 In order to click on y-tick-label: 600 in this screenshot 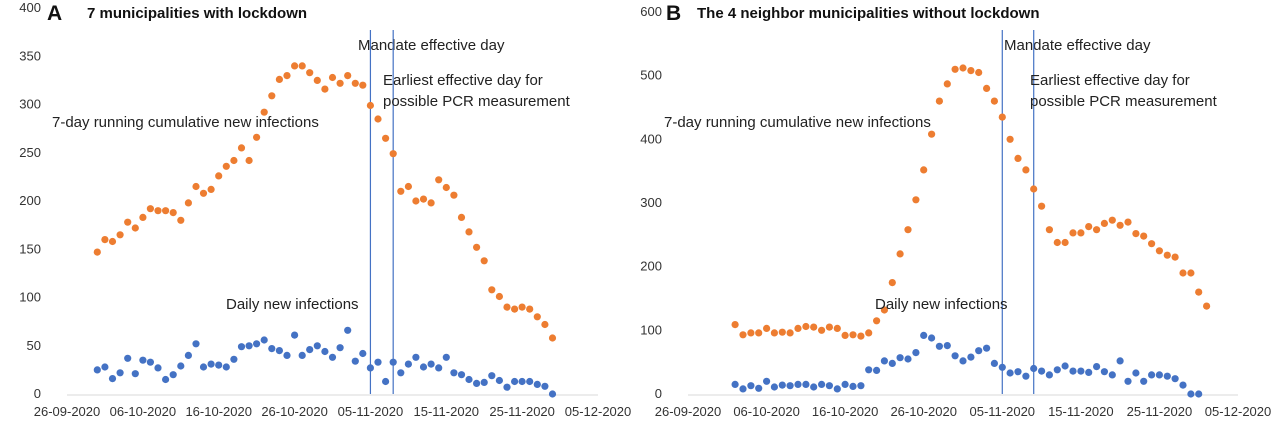, I will do `click(651, 11)`.